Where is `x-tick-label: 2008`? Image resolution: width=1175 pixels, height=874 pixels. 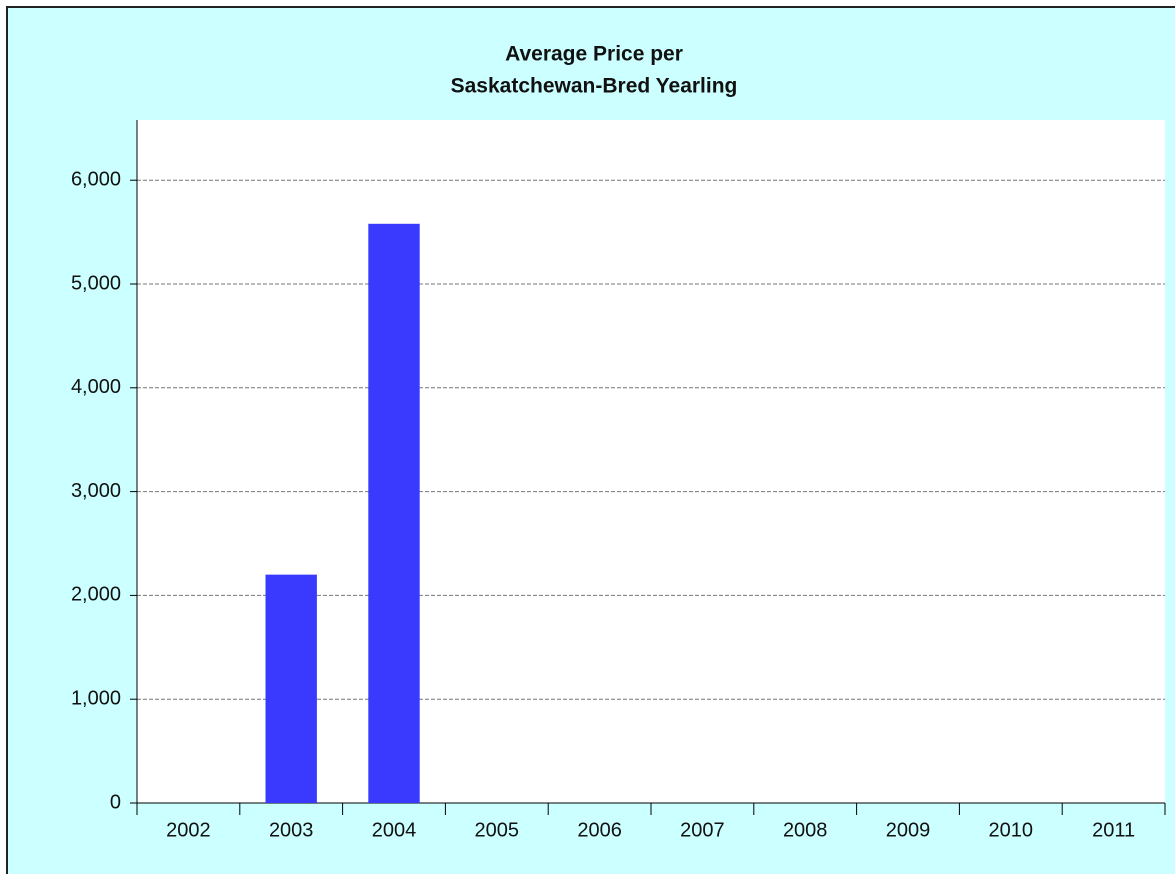 x-tick-label: 2008 is located at coordinates (805, 830).